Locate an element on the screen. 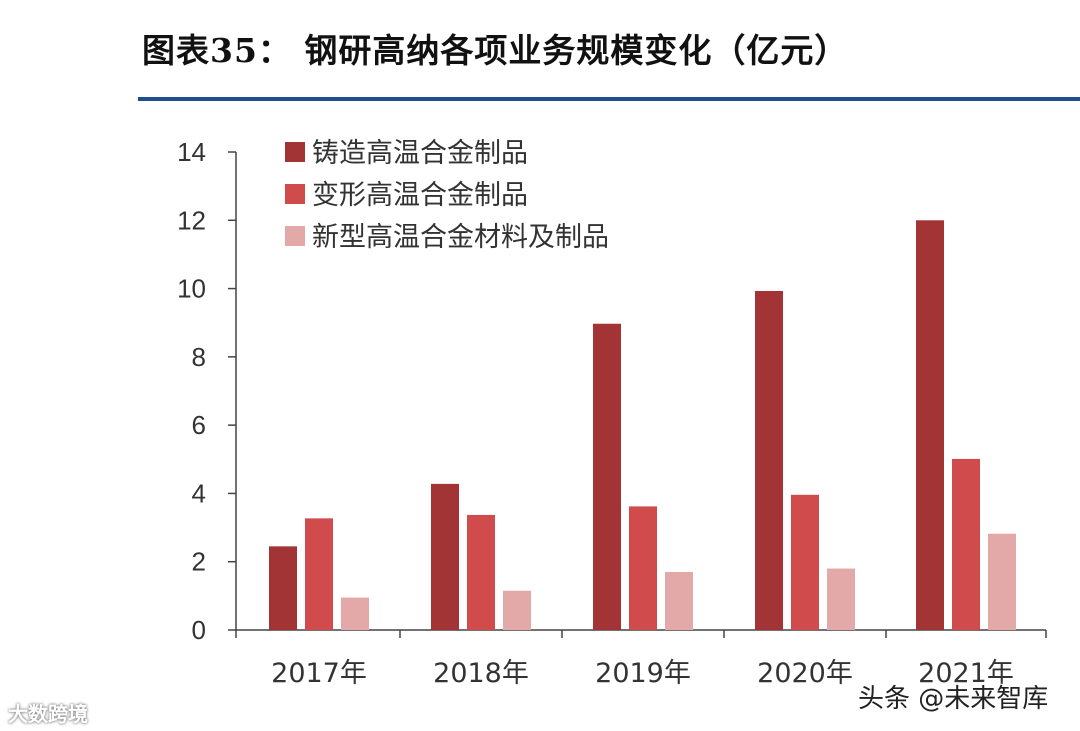  x-tick-label: 2017年 is located at coordinates (319, 673).